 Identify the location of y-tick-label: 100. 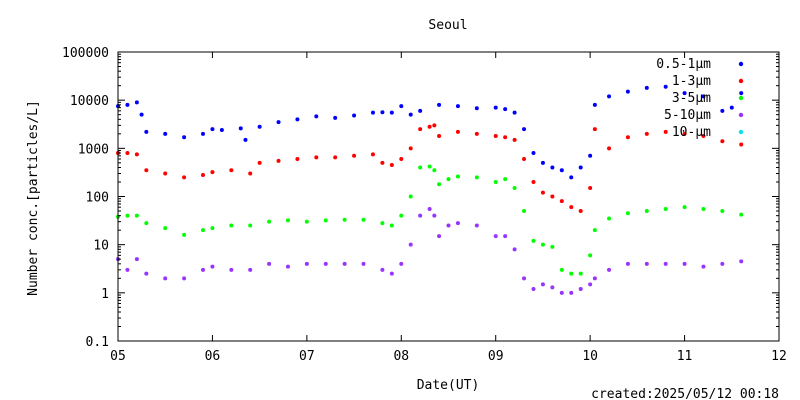
(97, 198).